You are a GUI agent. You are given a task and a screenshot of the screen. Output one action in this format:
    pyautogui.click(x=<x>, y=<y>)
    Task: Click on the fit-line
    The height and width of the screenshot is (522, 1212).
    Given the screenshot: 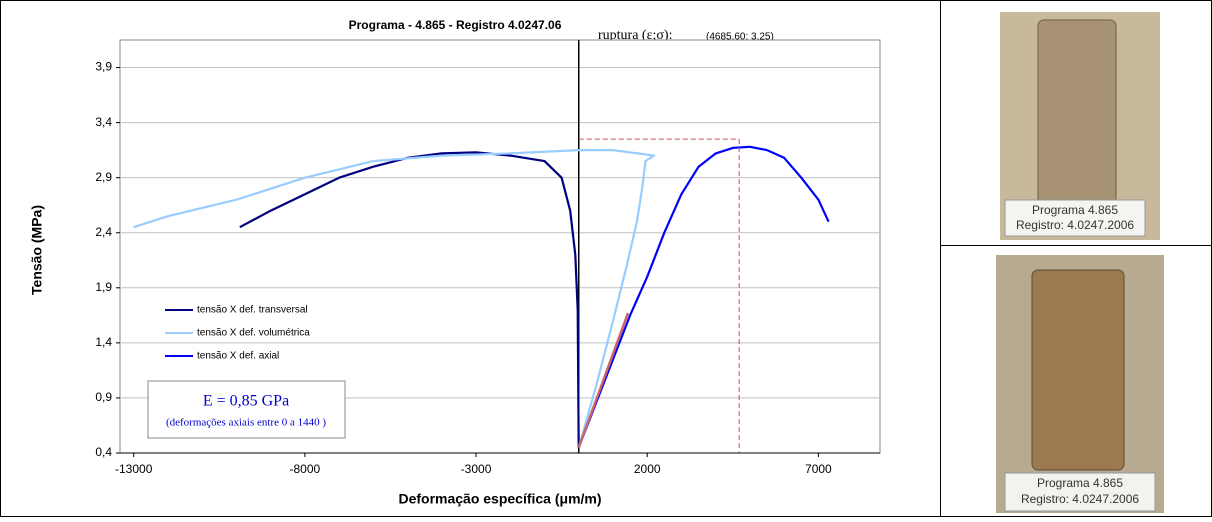 What is the action you would take?
    pyautogui.click(x=603, y=380)
    